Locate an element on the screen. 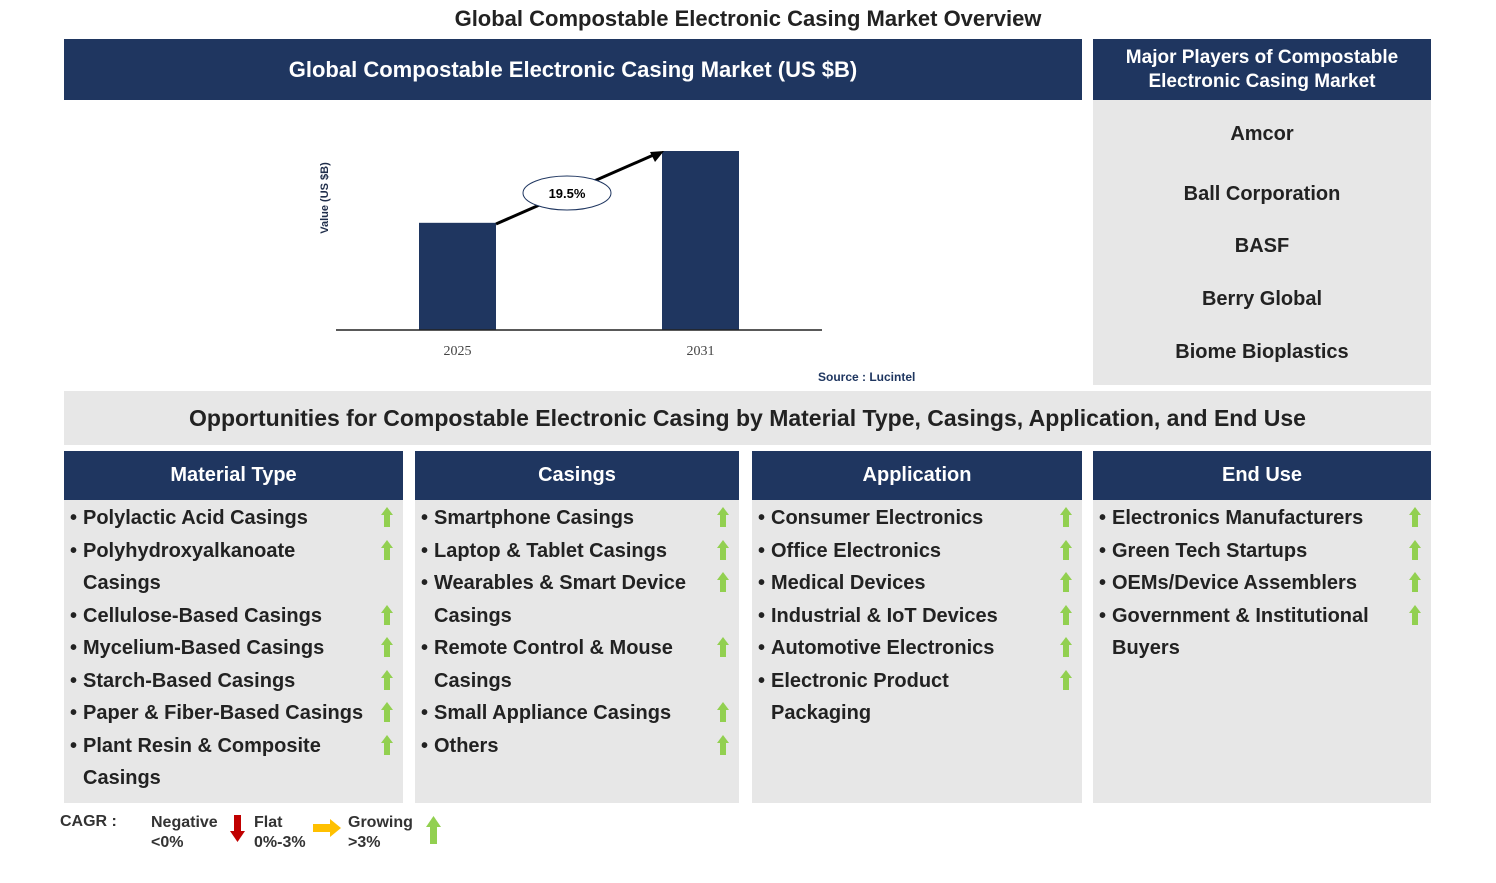  list-item: • OEMs/Device Assemblers is located at coordinates (1263, 583).